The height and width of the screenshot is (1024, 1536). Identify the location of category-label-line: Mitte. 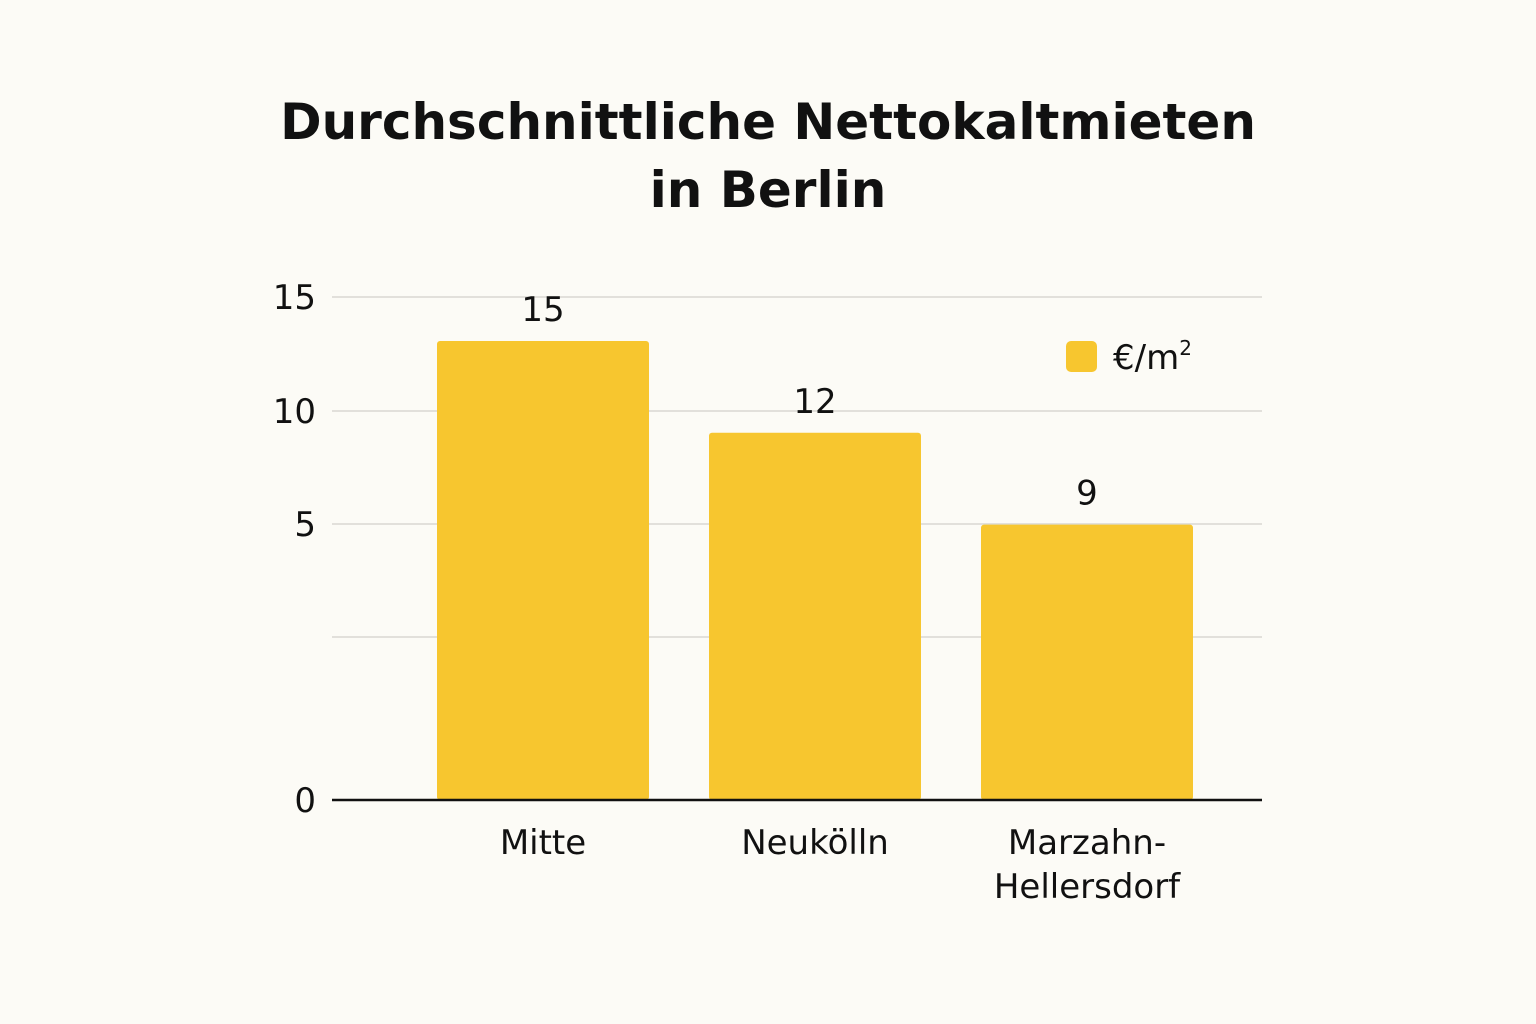
(543, 843).